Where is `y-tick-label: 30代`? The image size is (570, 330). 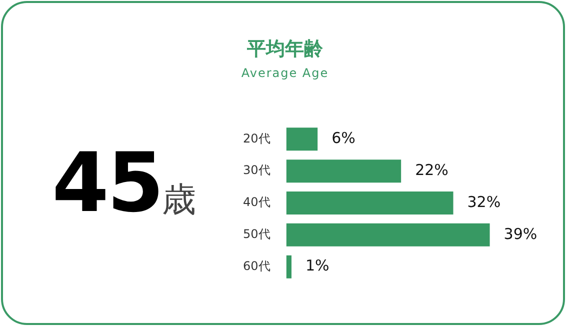 y-tick-label: 30代 is located at coordinates (256, 170).